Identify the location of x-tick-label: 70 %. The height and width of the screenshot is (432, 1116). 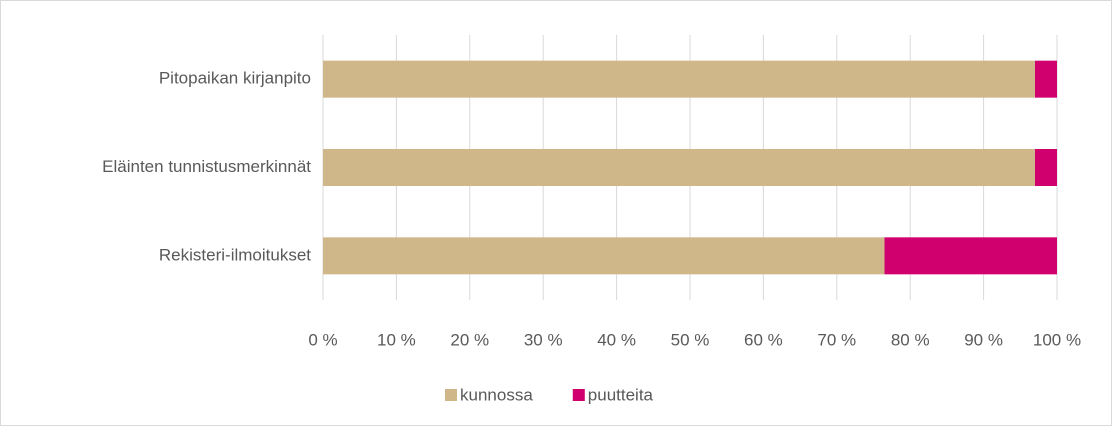
(836, 339).